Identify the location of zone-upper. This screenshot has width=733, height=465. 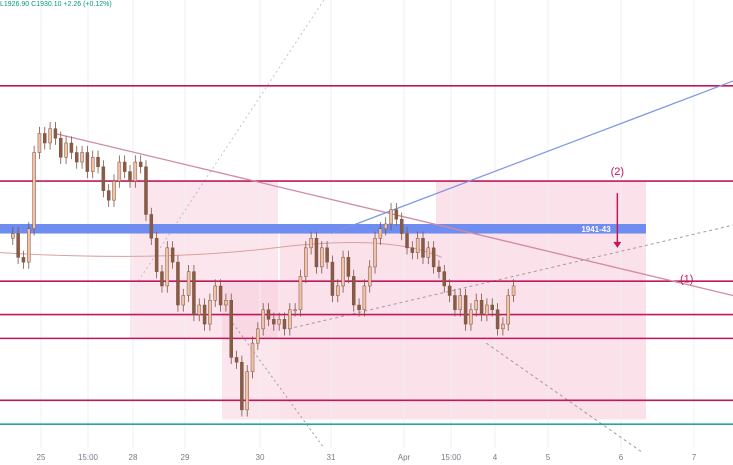
(541, 202).